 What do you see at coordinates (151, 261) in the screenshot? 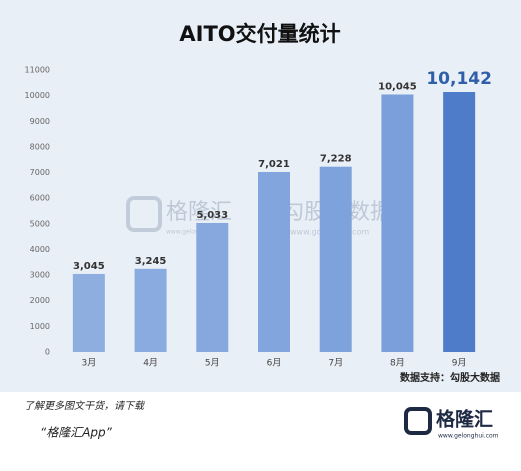
I see `value-label: 3,245` at bounding box center [151, 261].